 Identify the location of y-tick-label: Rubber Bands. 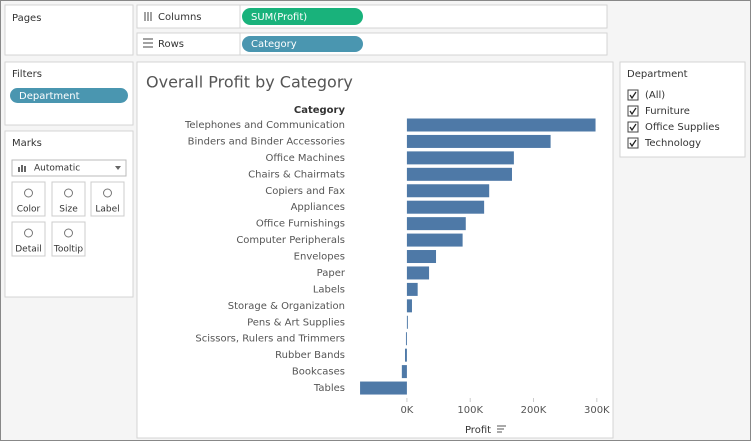
(310, 355).